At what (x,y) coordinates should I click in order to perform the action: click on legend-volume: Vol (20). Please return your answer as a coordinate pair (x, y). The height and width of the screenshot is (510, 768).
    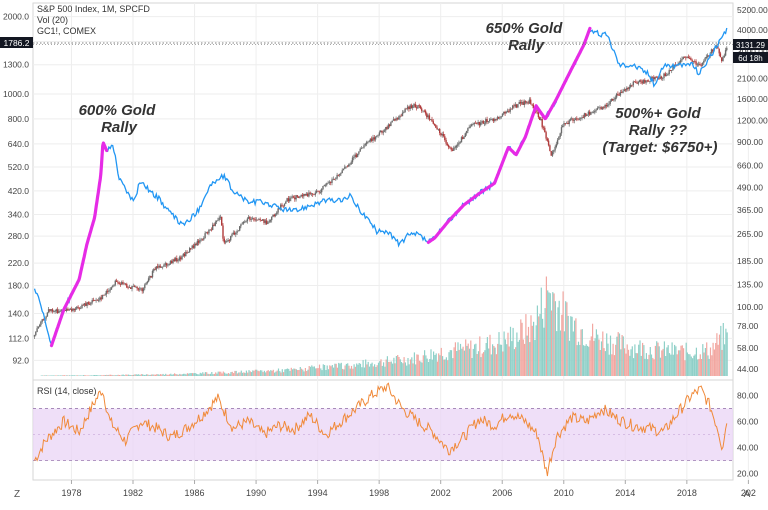
    Looking at the image, I should click on (53, 20).